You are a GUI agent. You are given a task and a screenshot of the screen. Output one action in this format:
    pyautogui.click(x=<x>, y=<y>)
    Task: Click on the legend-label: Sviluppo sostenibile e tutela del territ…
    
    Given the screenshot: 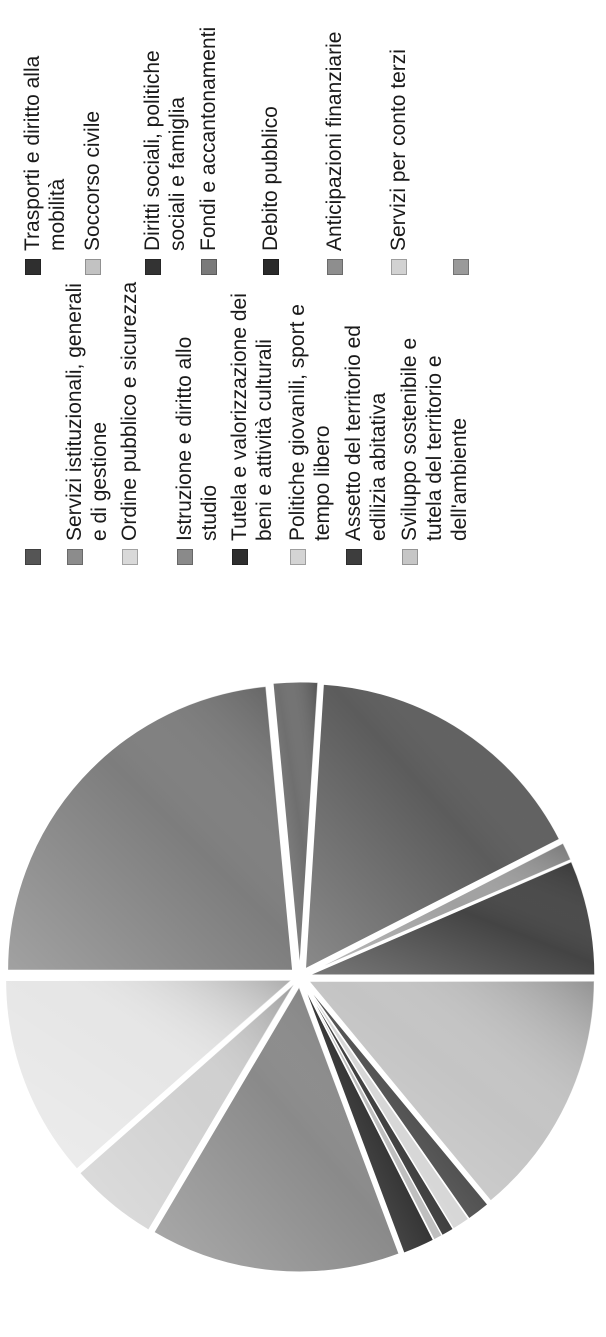 What is the action you would take?
    pyautogui.click(x=434, y=439)
    